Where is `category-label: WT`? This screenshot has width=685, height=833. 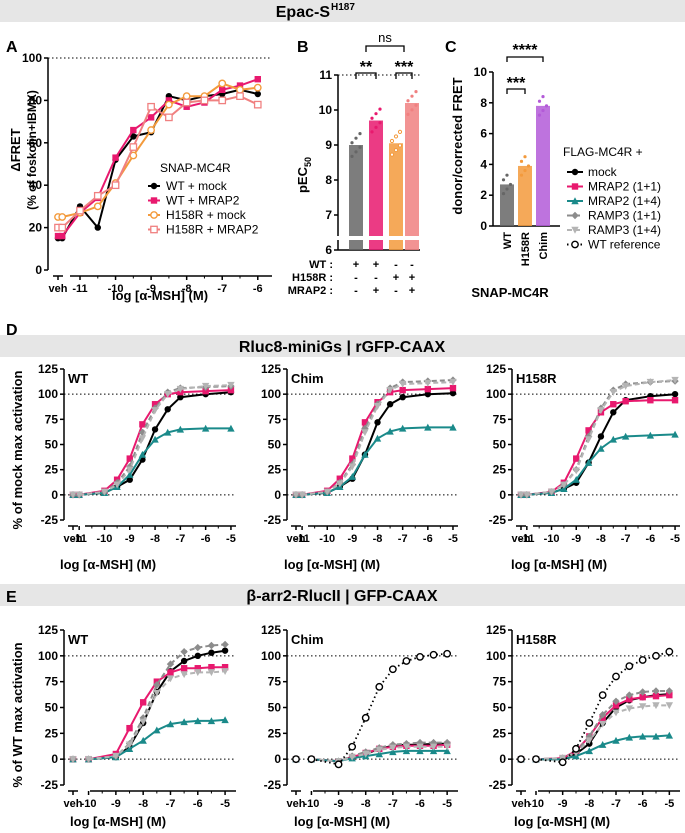 category-label: WT is located at coordinates (508, 240).